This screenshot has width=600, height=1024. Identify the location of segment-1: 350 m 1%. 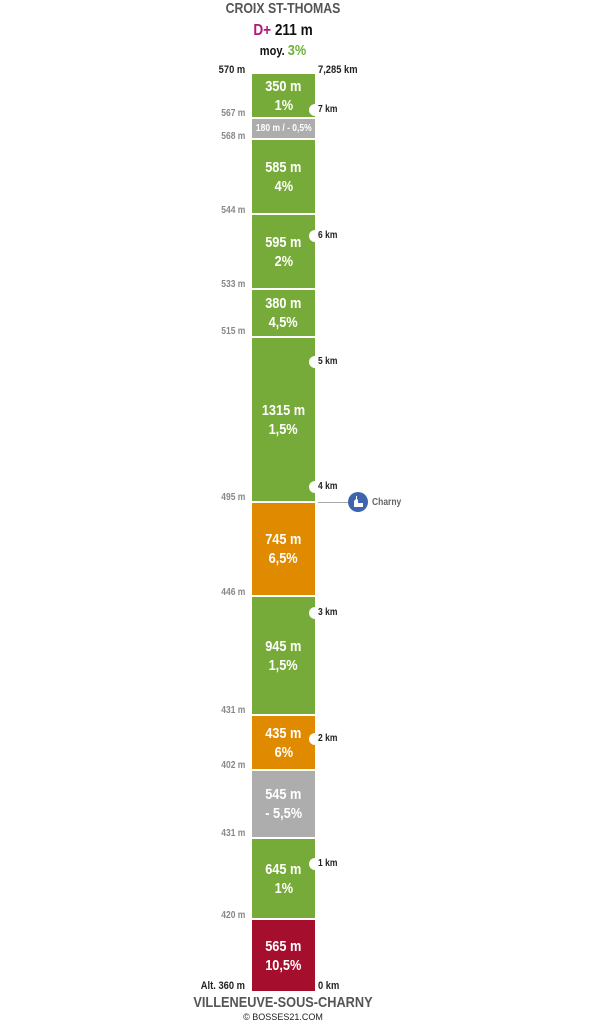
(283, 96).